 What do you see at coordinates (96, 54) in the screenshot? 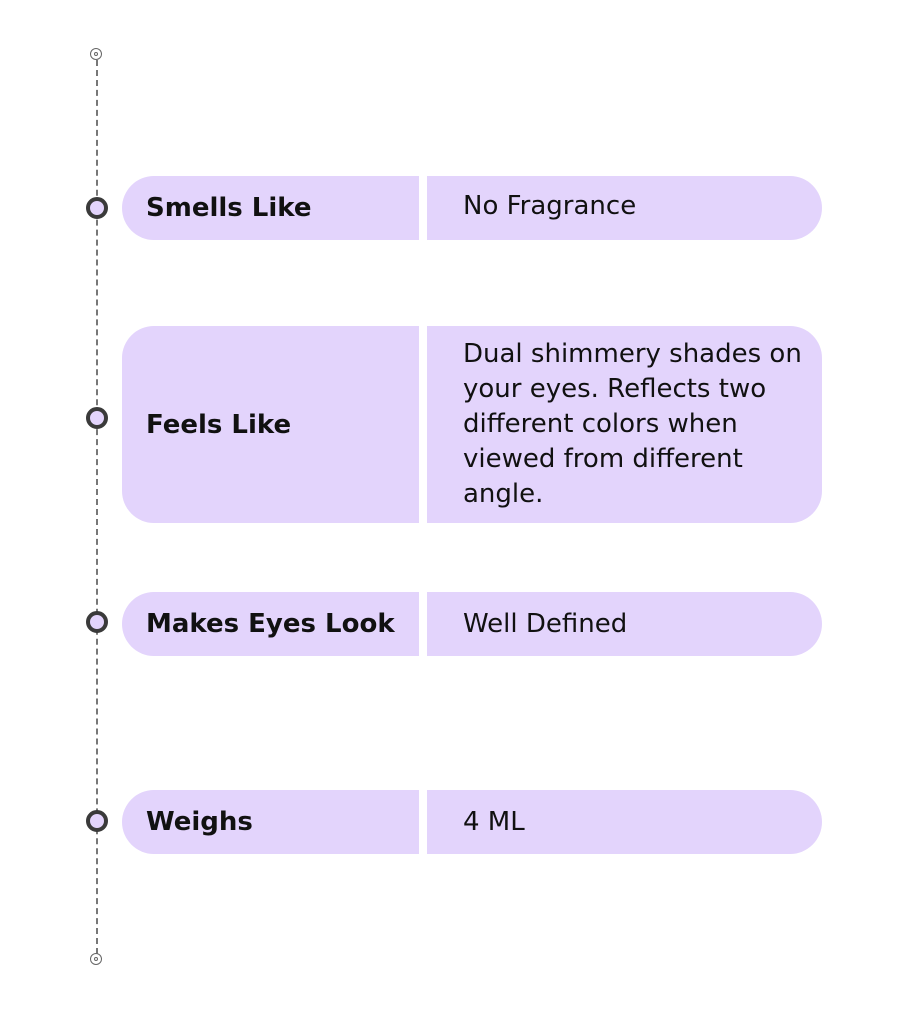
I see `timeline-start-icon` at bounding box center [96, 54].